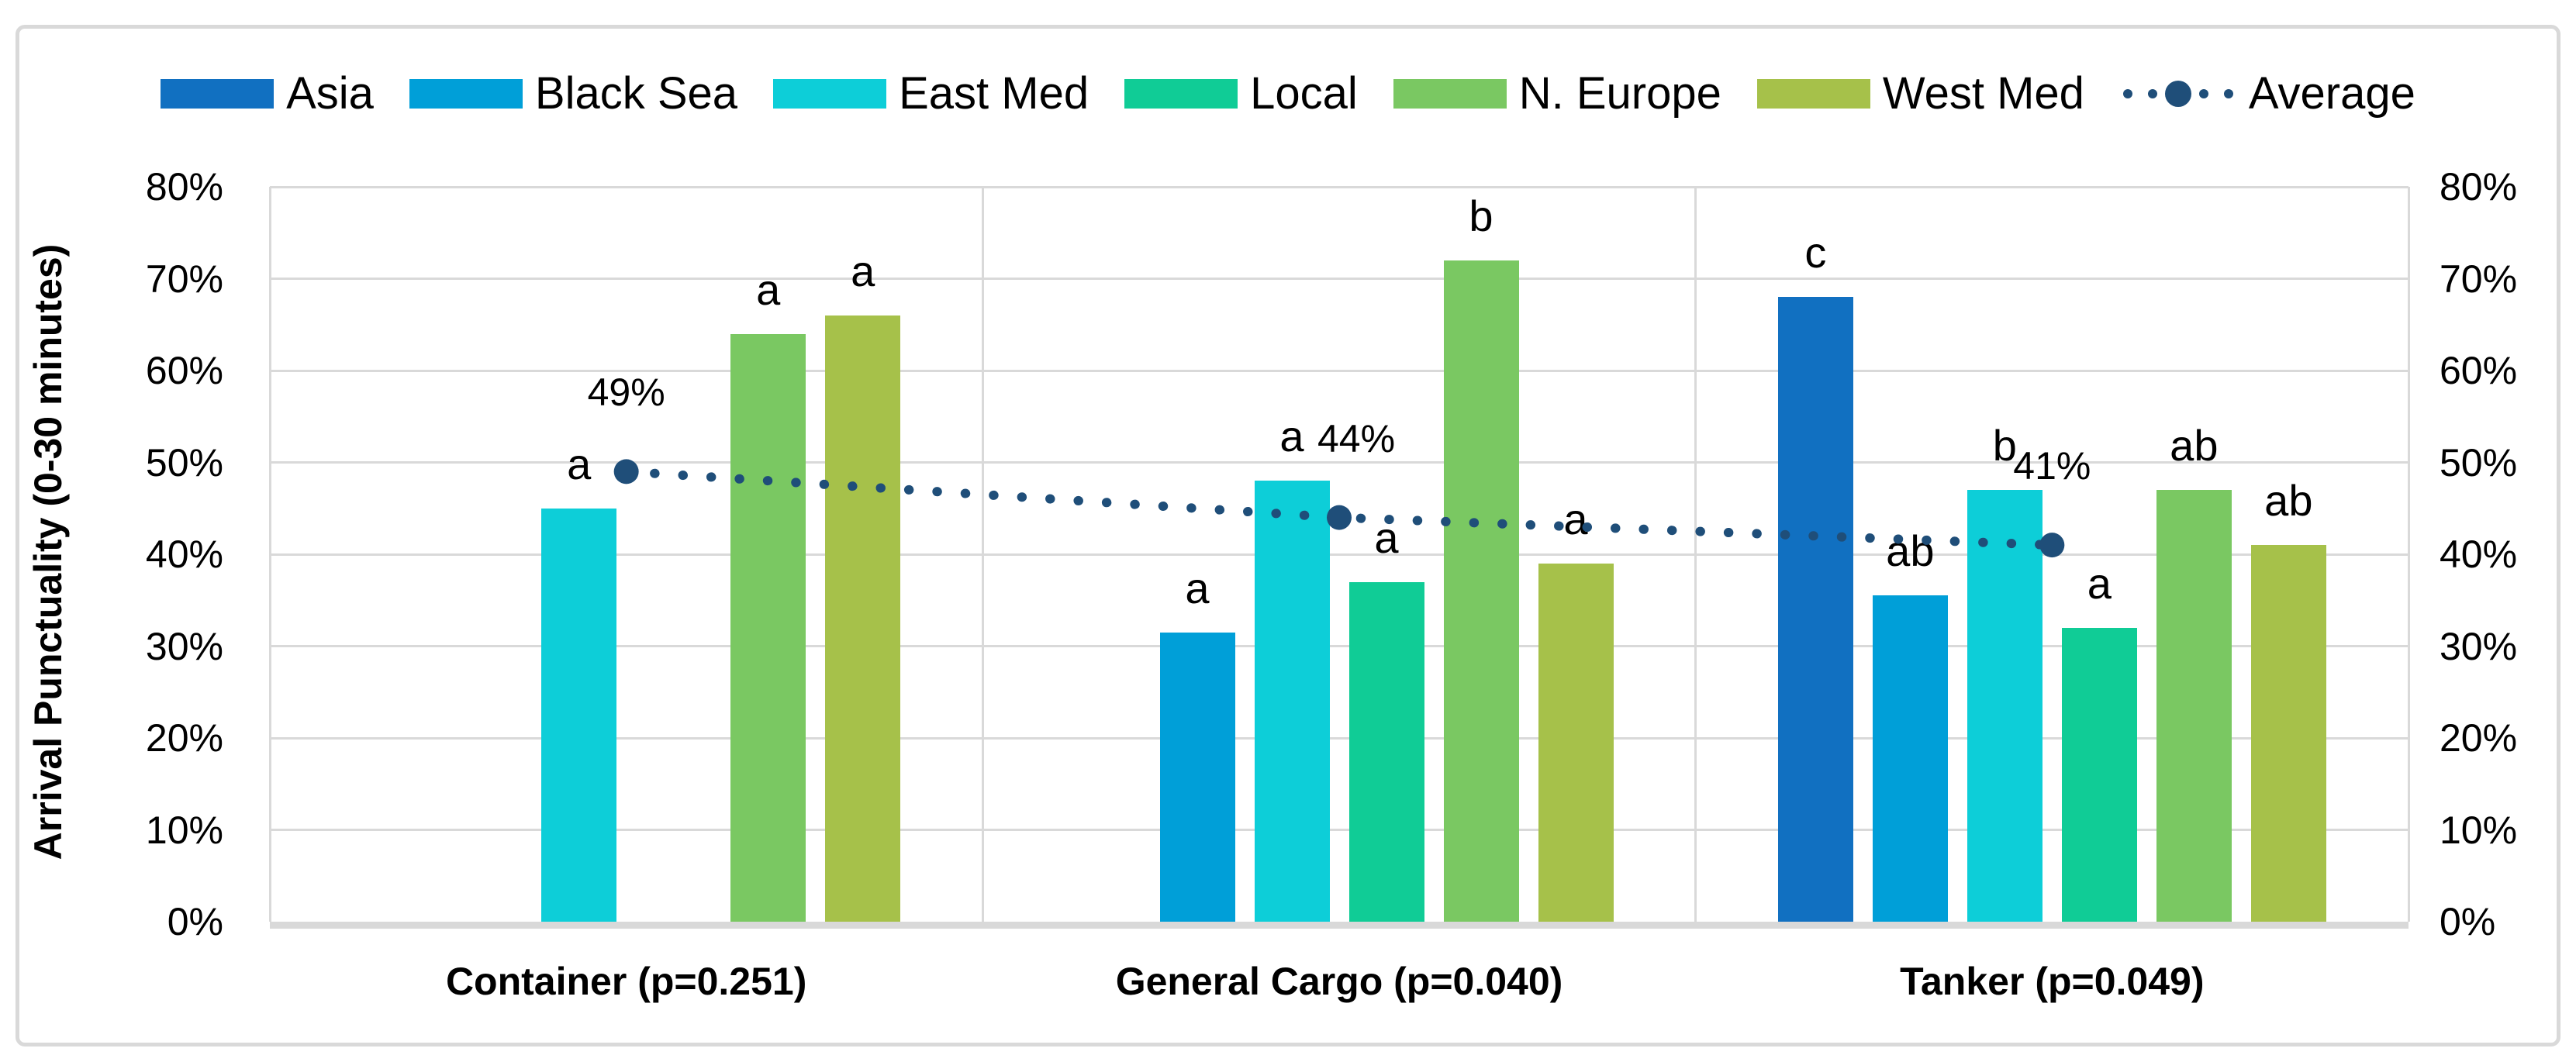 Image resolution: width=2576 pixels, height=1062 pixels. I want to click on legend-label: West Med, so click(1983, 93).